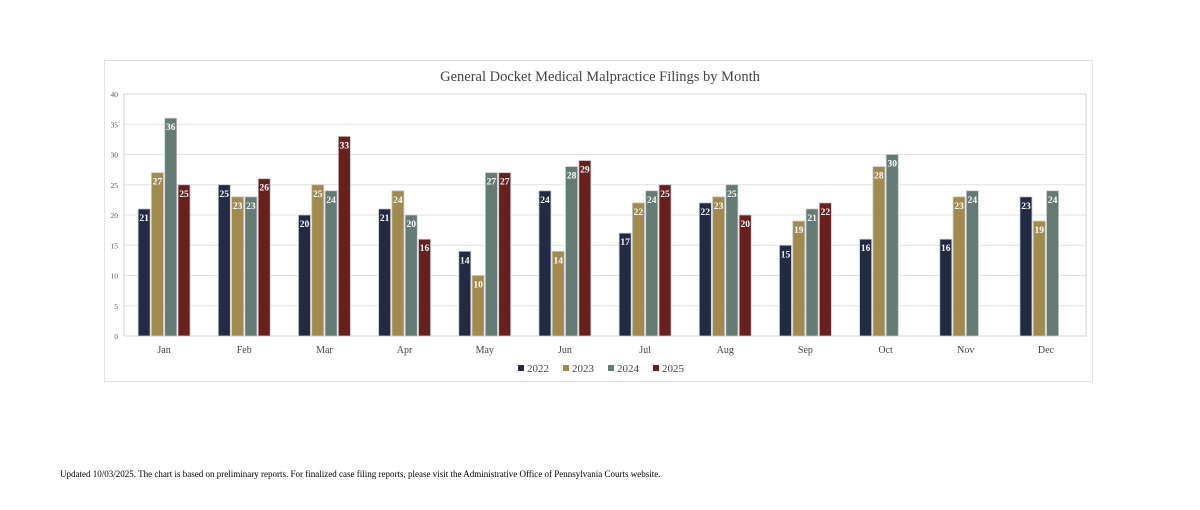 The width and height of the screenshot is (1200, 510). Describe the element at coordinates (115, 155) in the screenshot. I see `y-tick-label: 30` at that location.